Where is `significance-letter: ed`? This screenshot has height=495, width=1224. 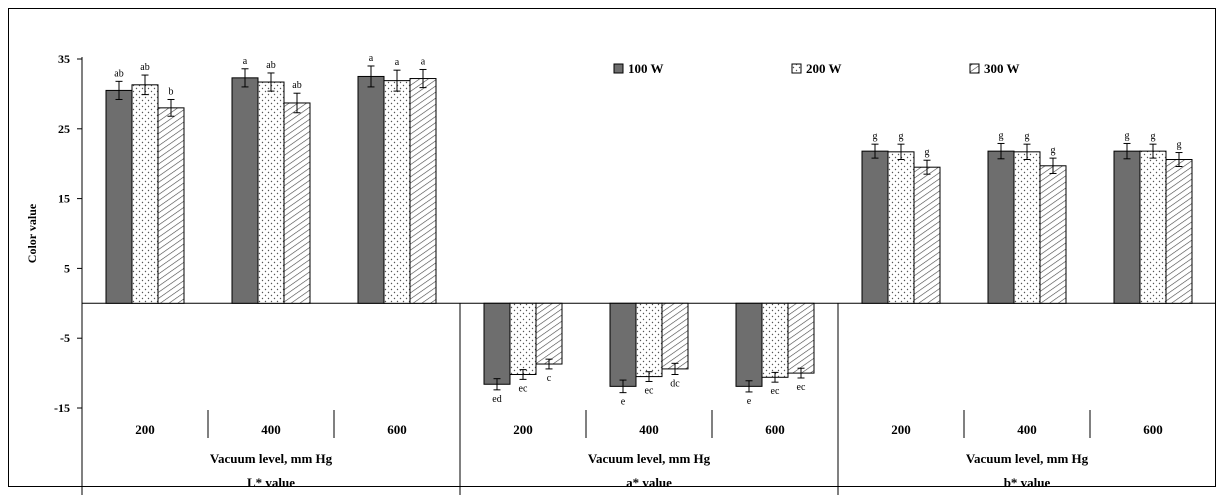 significance-letter: ed is located at coordinates (496, 399).